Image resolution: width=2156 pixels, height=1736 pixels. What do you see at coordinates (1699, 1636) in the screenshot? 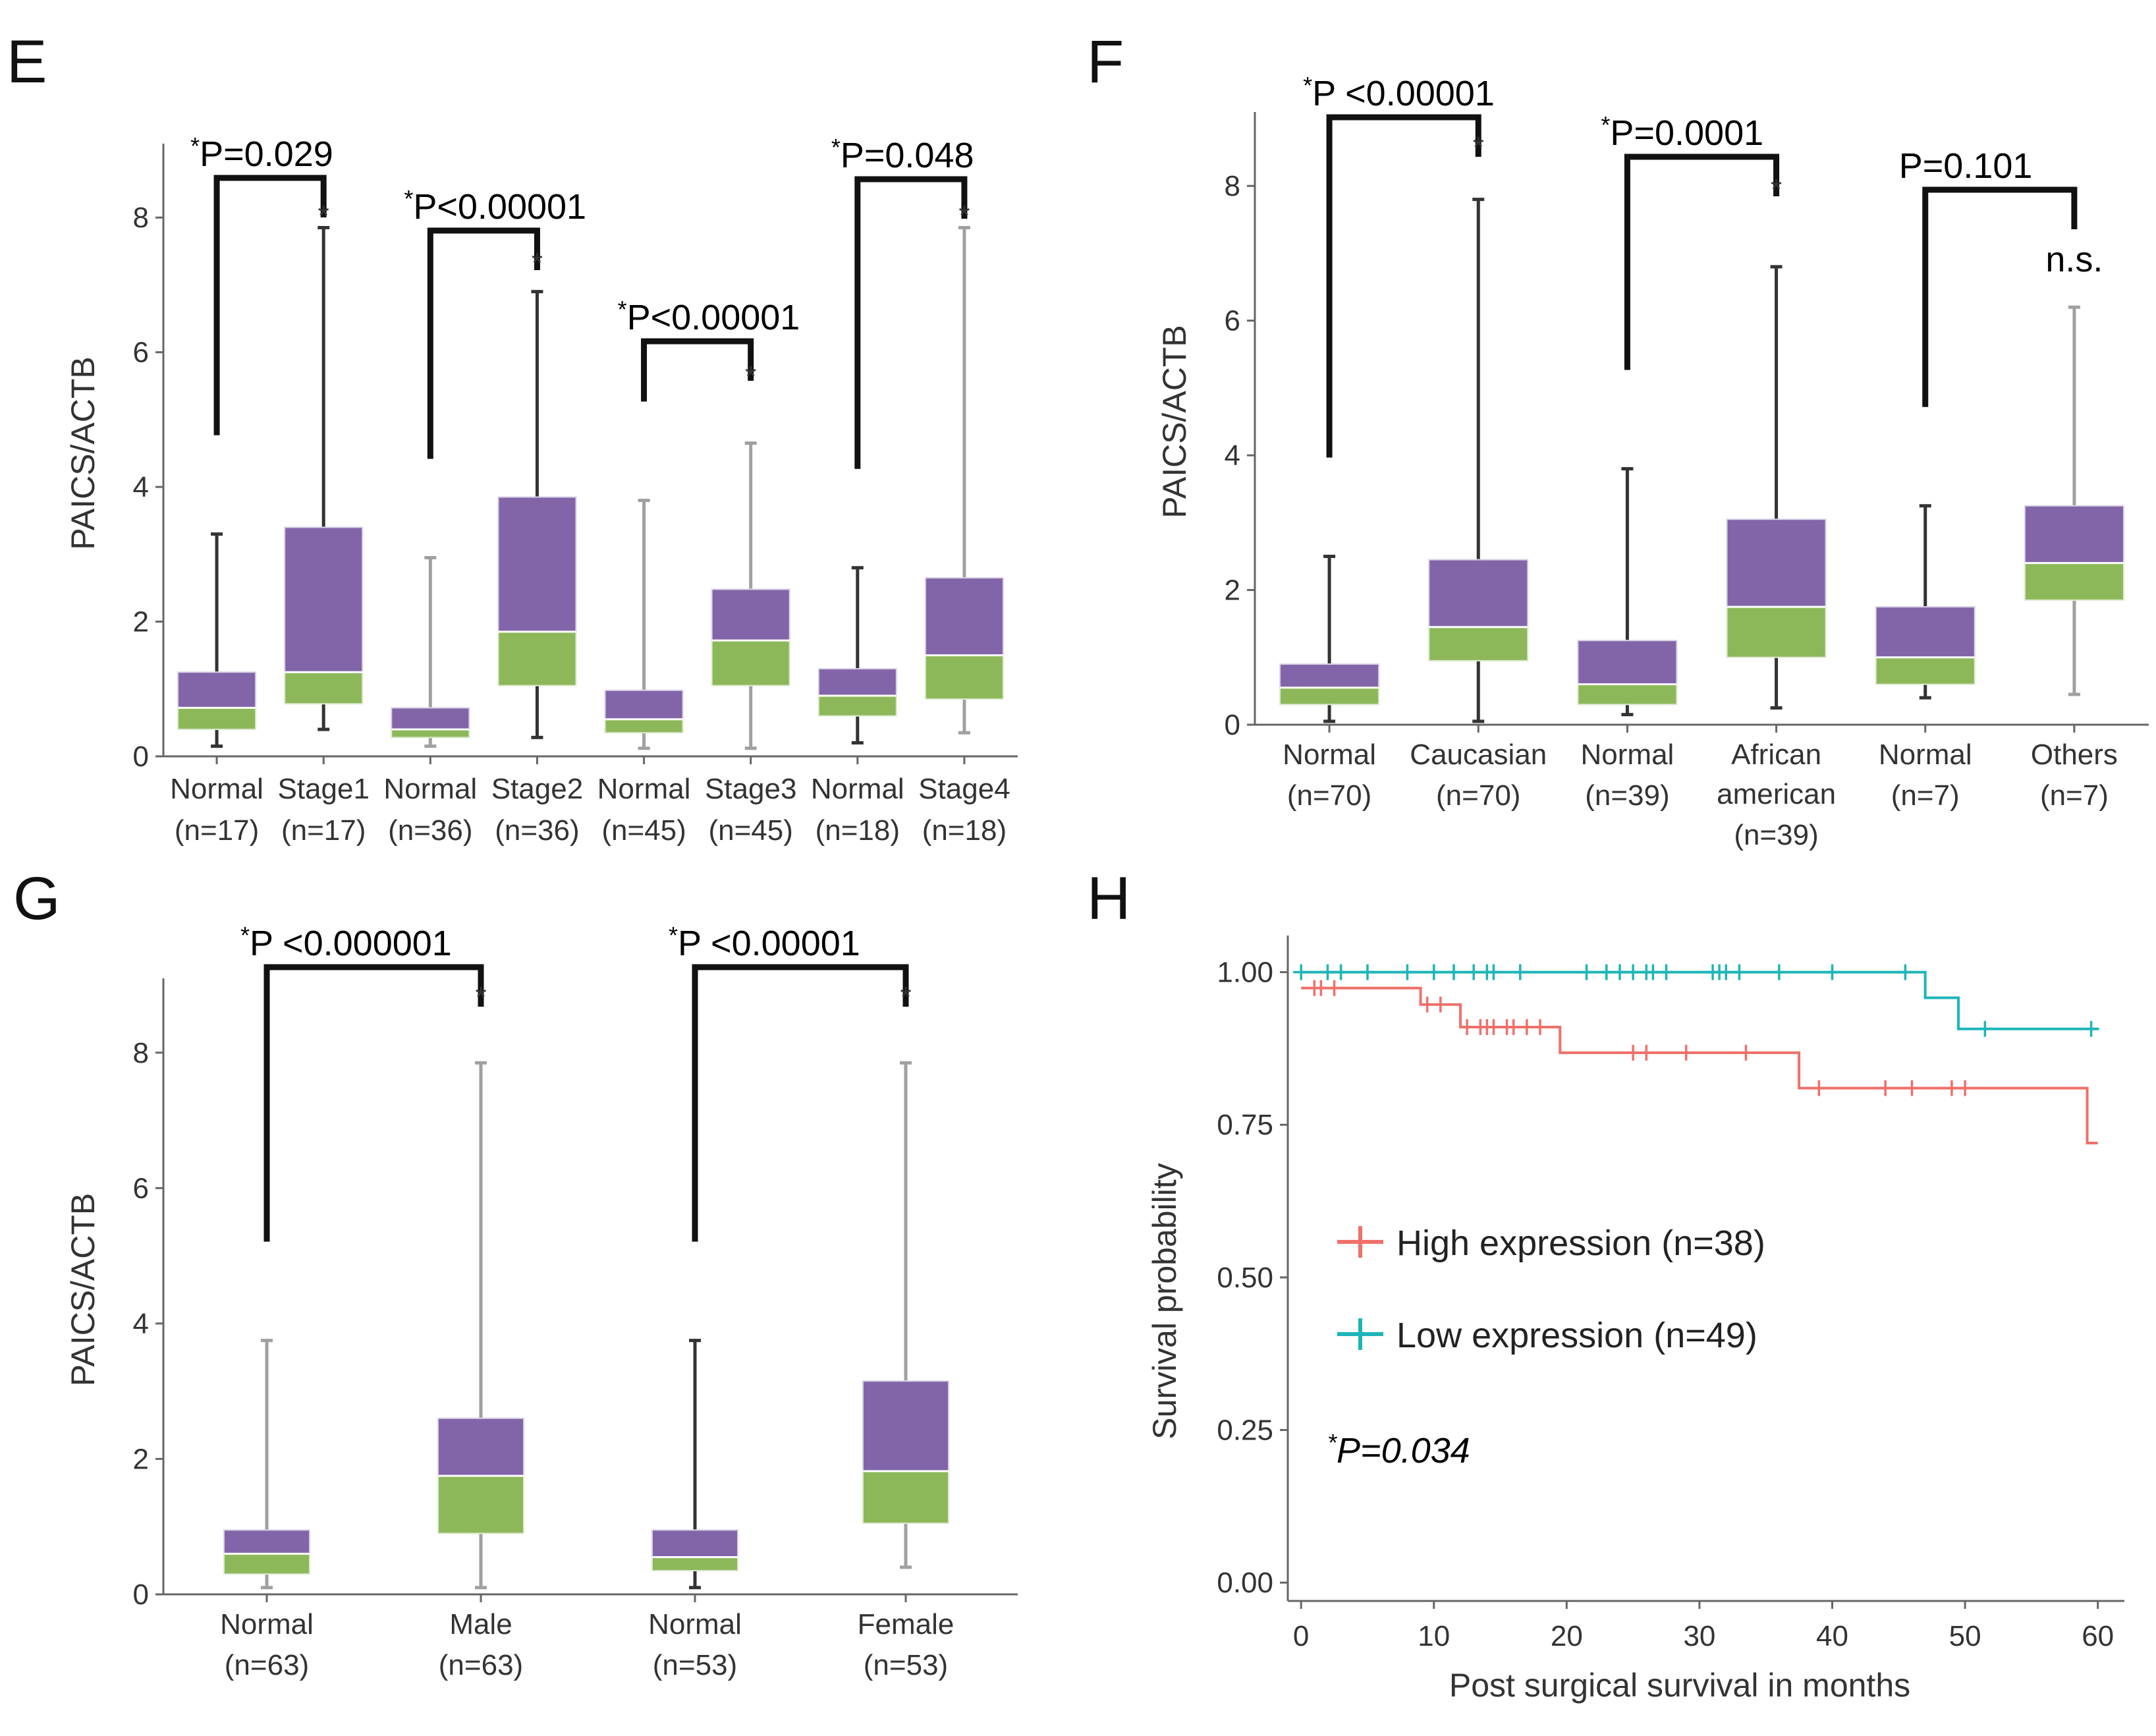
I see `km-x-tick-label: 30` at bounding box center [1699, 1636].